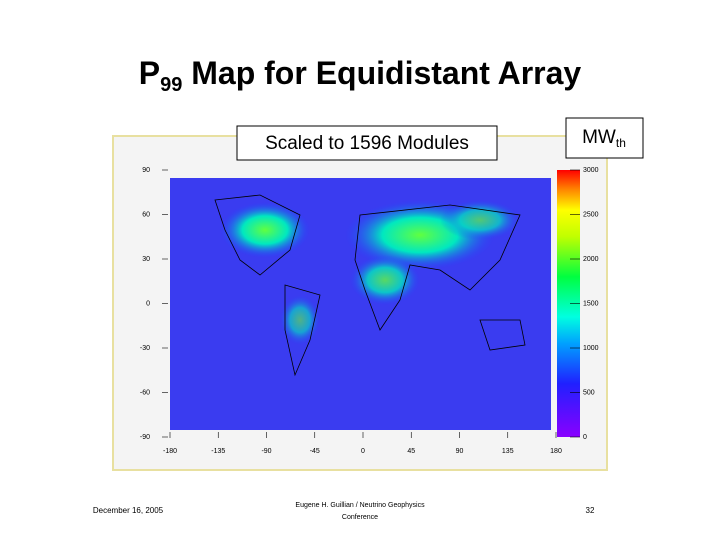 Image resolution: width=720 pixels, height=540 pixels. I want to click on x-tick-label: 90, so click(460, 451).